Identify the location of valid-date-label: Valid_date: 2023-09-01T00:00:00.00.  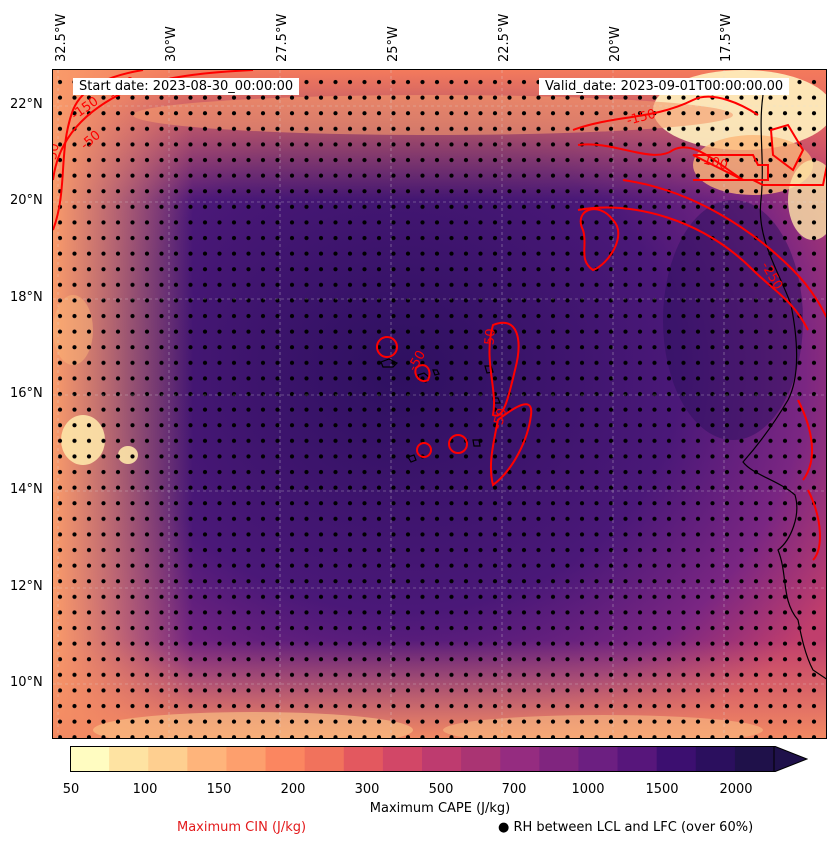
(664, 86).